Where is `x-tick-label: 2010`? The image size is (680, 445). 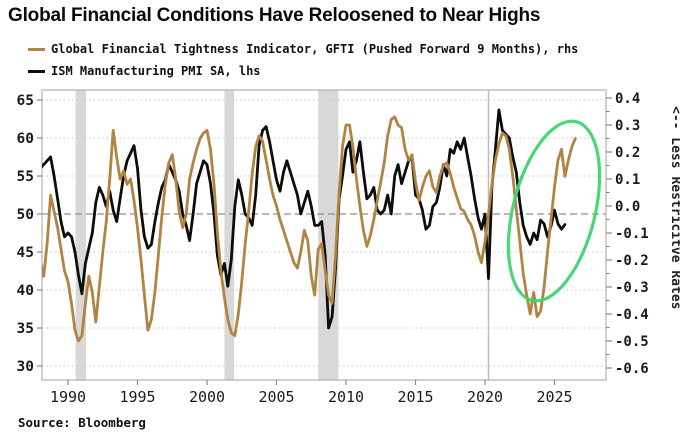 x-tick-label: 2010 is located at coordinates (346, 397).